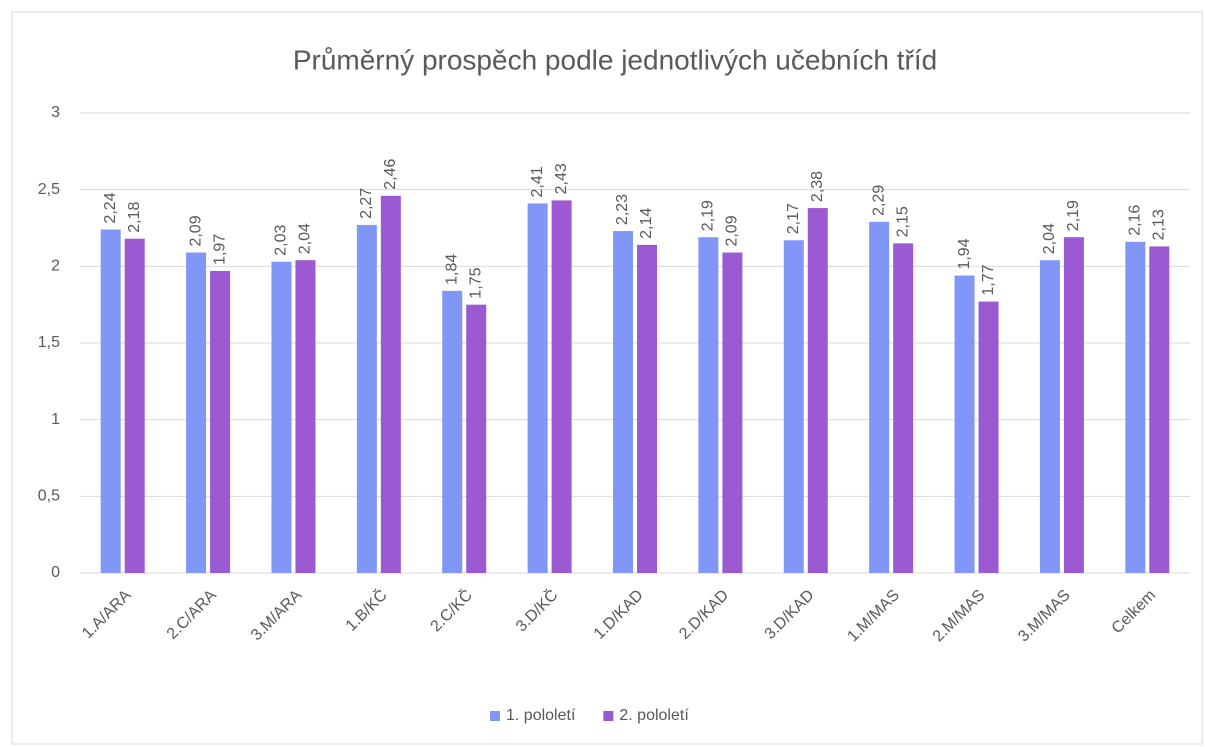  I want to click on data-label: 2,23, so click(622, 209).